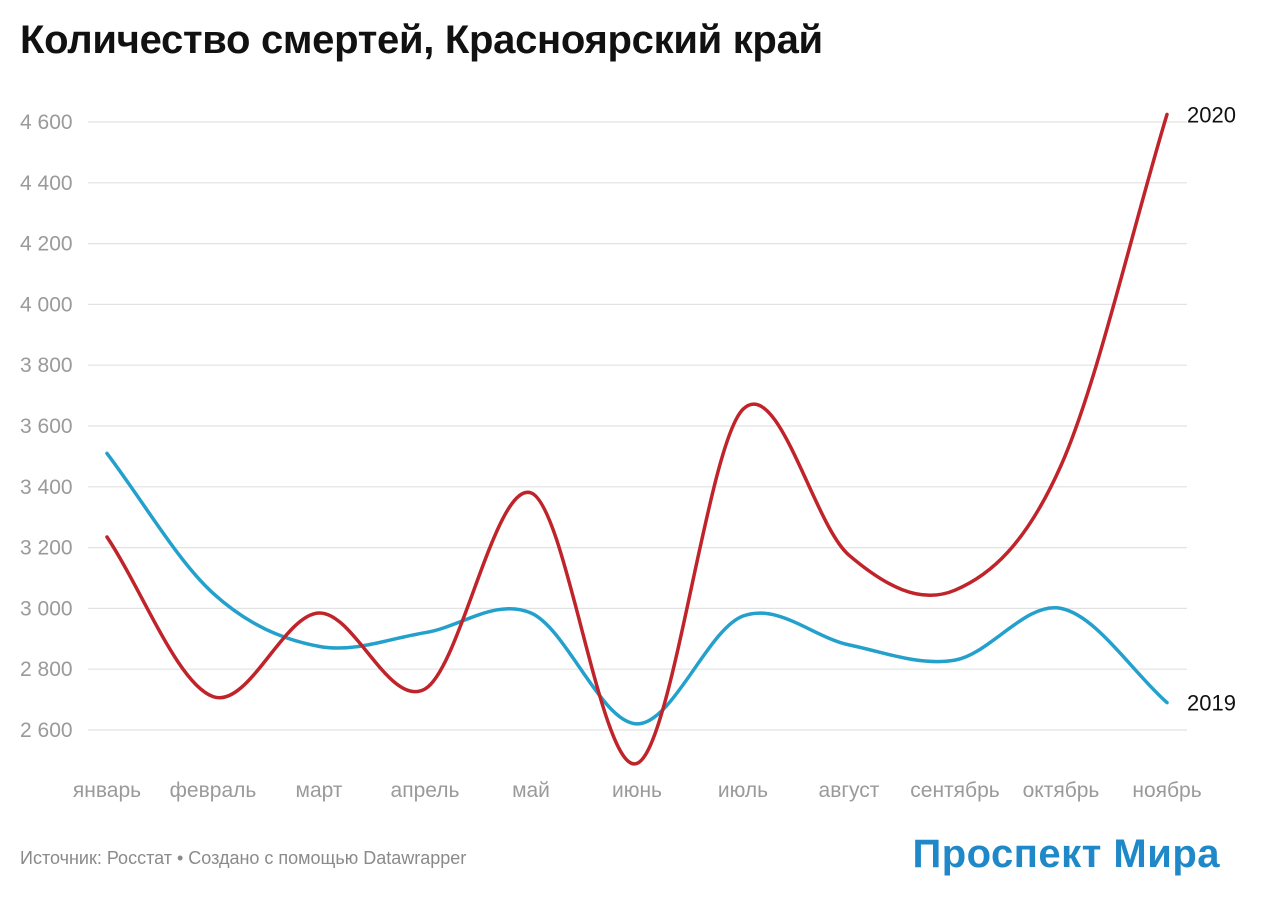  Describe the element at coordinates (954, 790) in the screenshot. I see `x-tick-label: сентябрь` at that location.